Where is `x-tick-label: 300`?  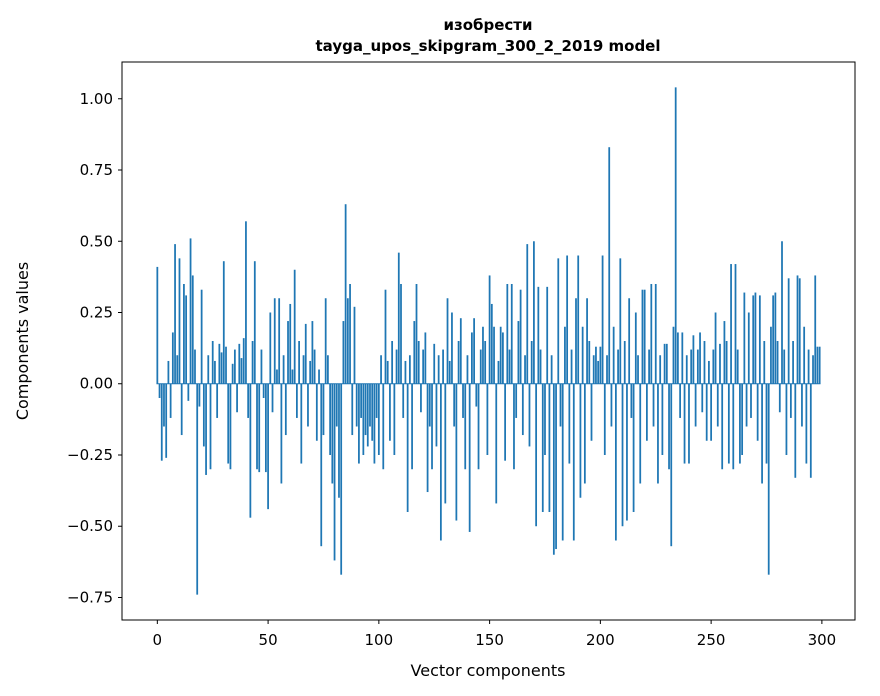
x-tick-label: 300 is located at coordinates (822, 640).